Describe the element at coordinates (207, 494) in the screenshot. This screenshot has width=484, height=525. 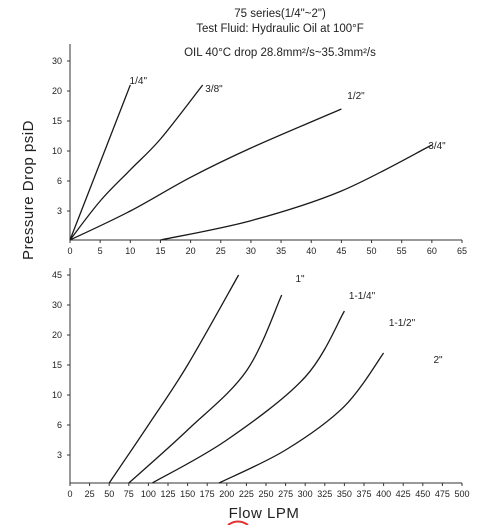
I see `bottom-x-tick-label: 175` at that location.